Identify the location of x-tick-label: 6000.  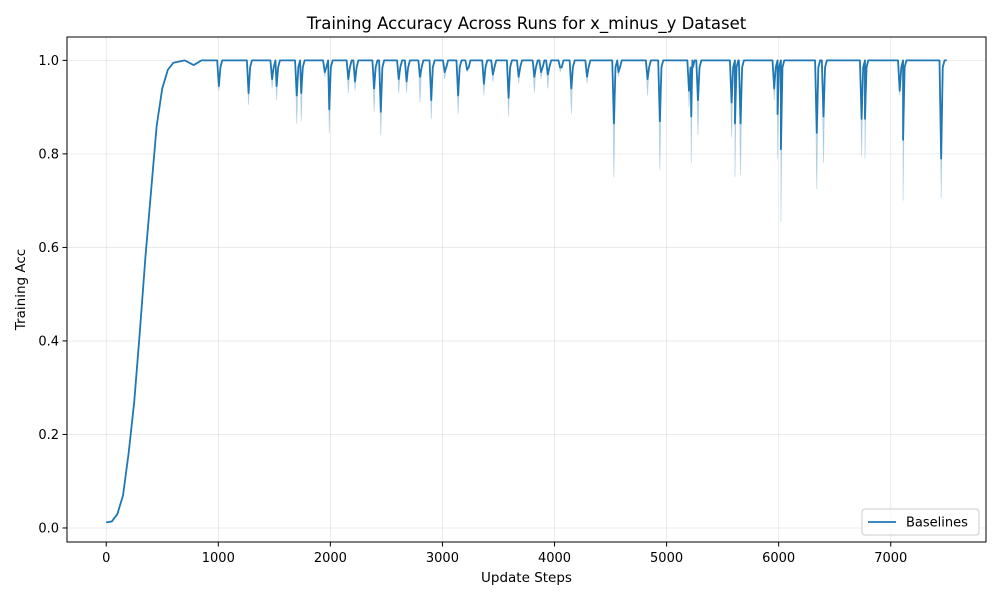
(778, 558).